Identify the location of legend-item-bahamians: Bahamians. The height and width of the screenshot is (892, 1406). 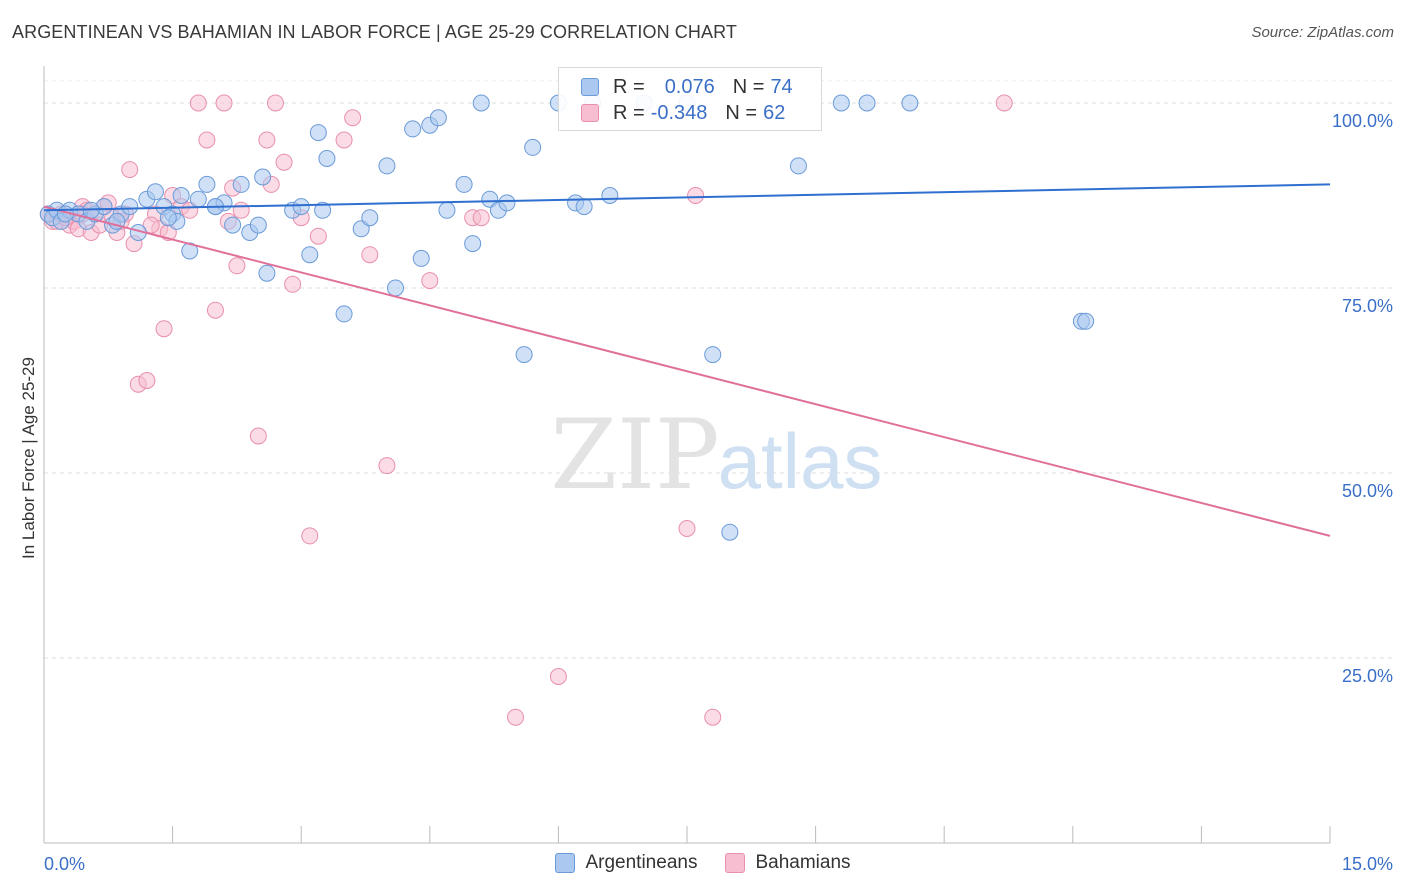
(788, 863).